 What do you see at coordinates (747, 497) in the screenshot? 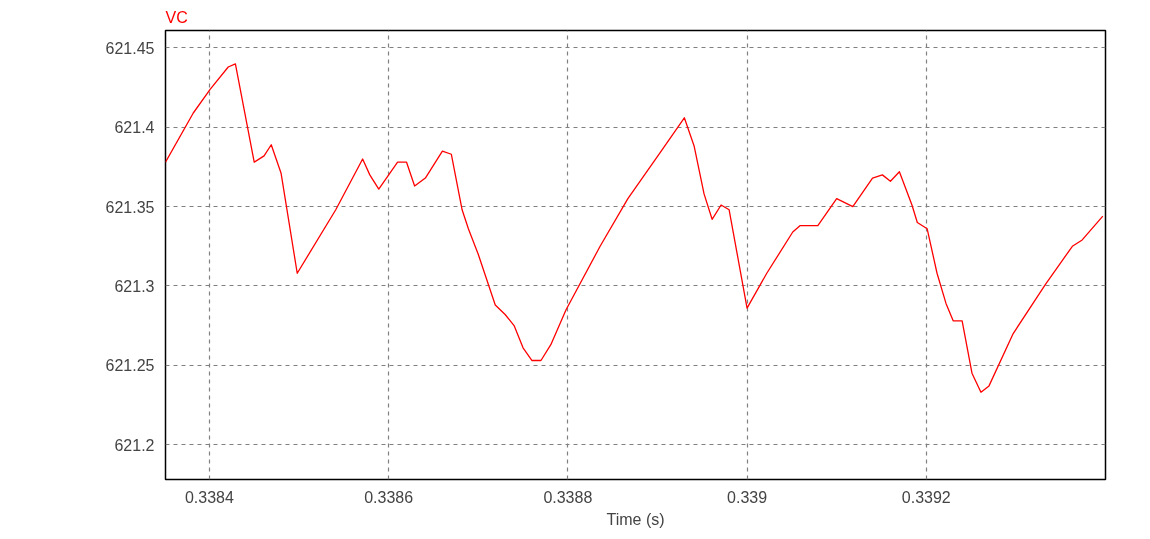
I see `x-tick-label: 0.339` at bounding box center [747, 497].